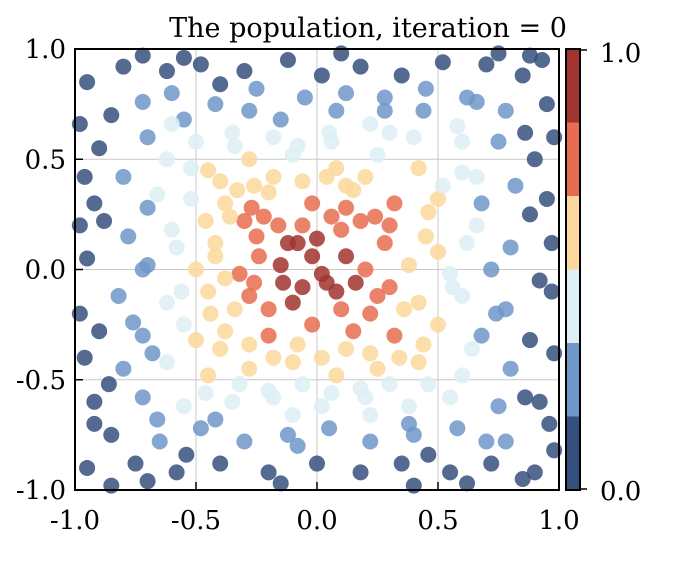 The image size is (675, 581). What do you see at coordinates (45, 271) in the screenshot?
I see `y-tick-label: 0.0` at bounding box center [45, 271].